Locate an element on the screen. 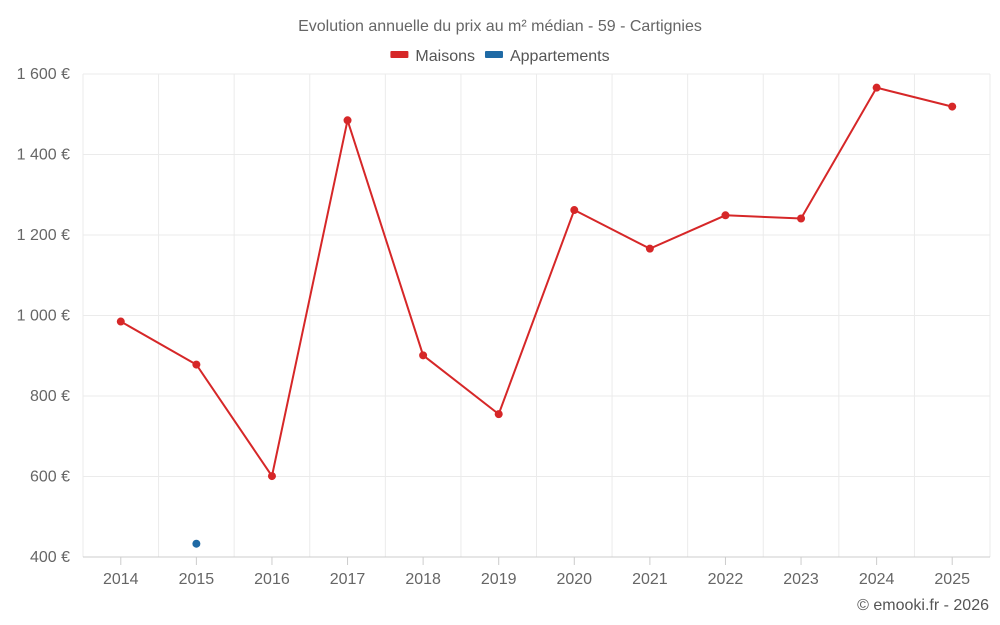 The image size is (1000, 625). x-tick-label: 2020 is located at coordinates (574, 579).